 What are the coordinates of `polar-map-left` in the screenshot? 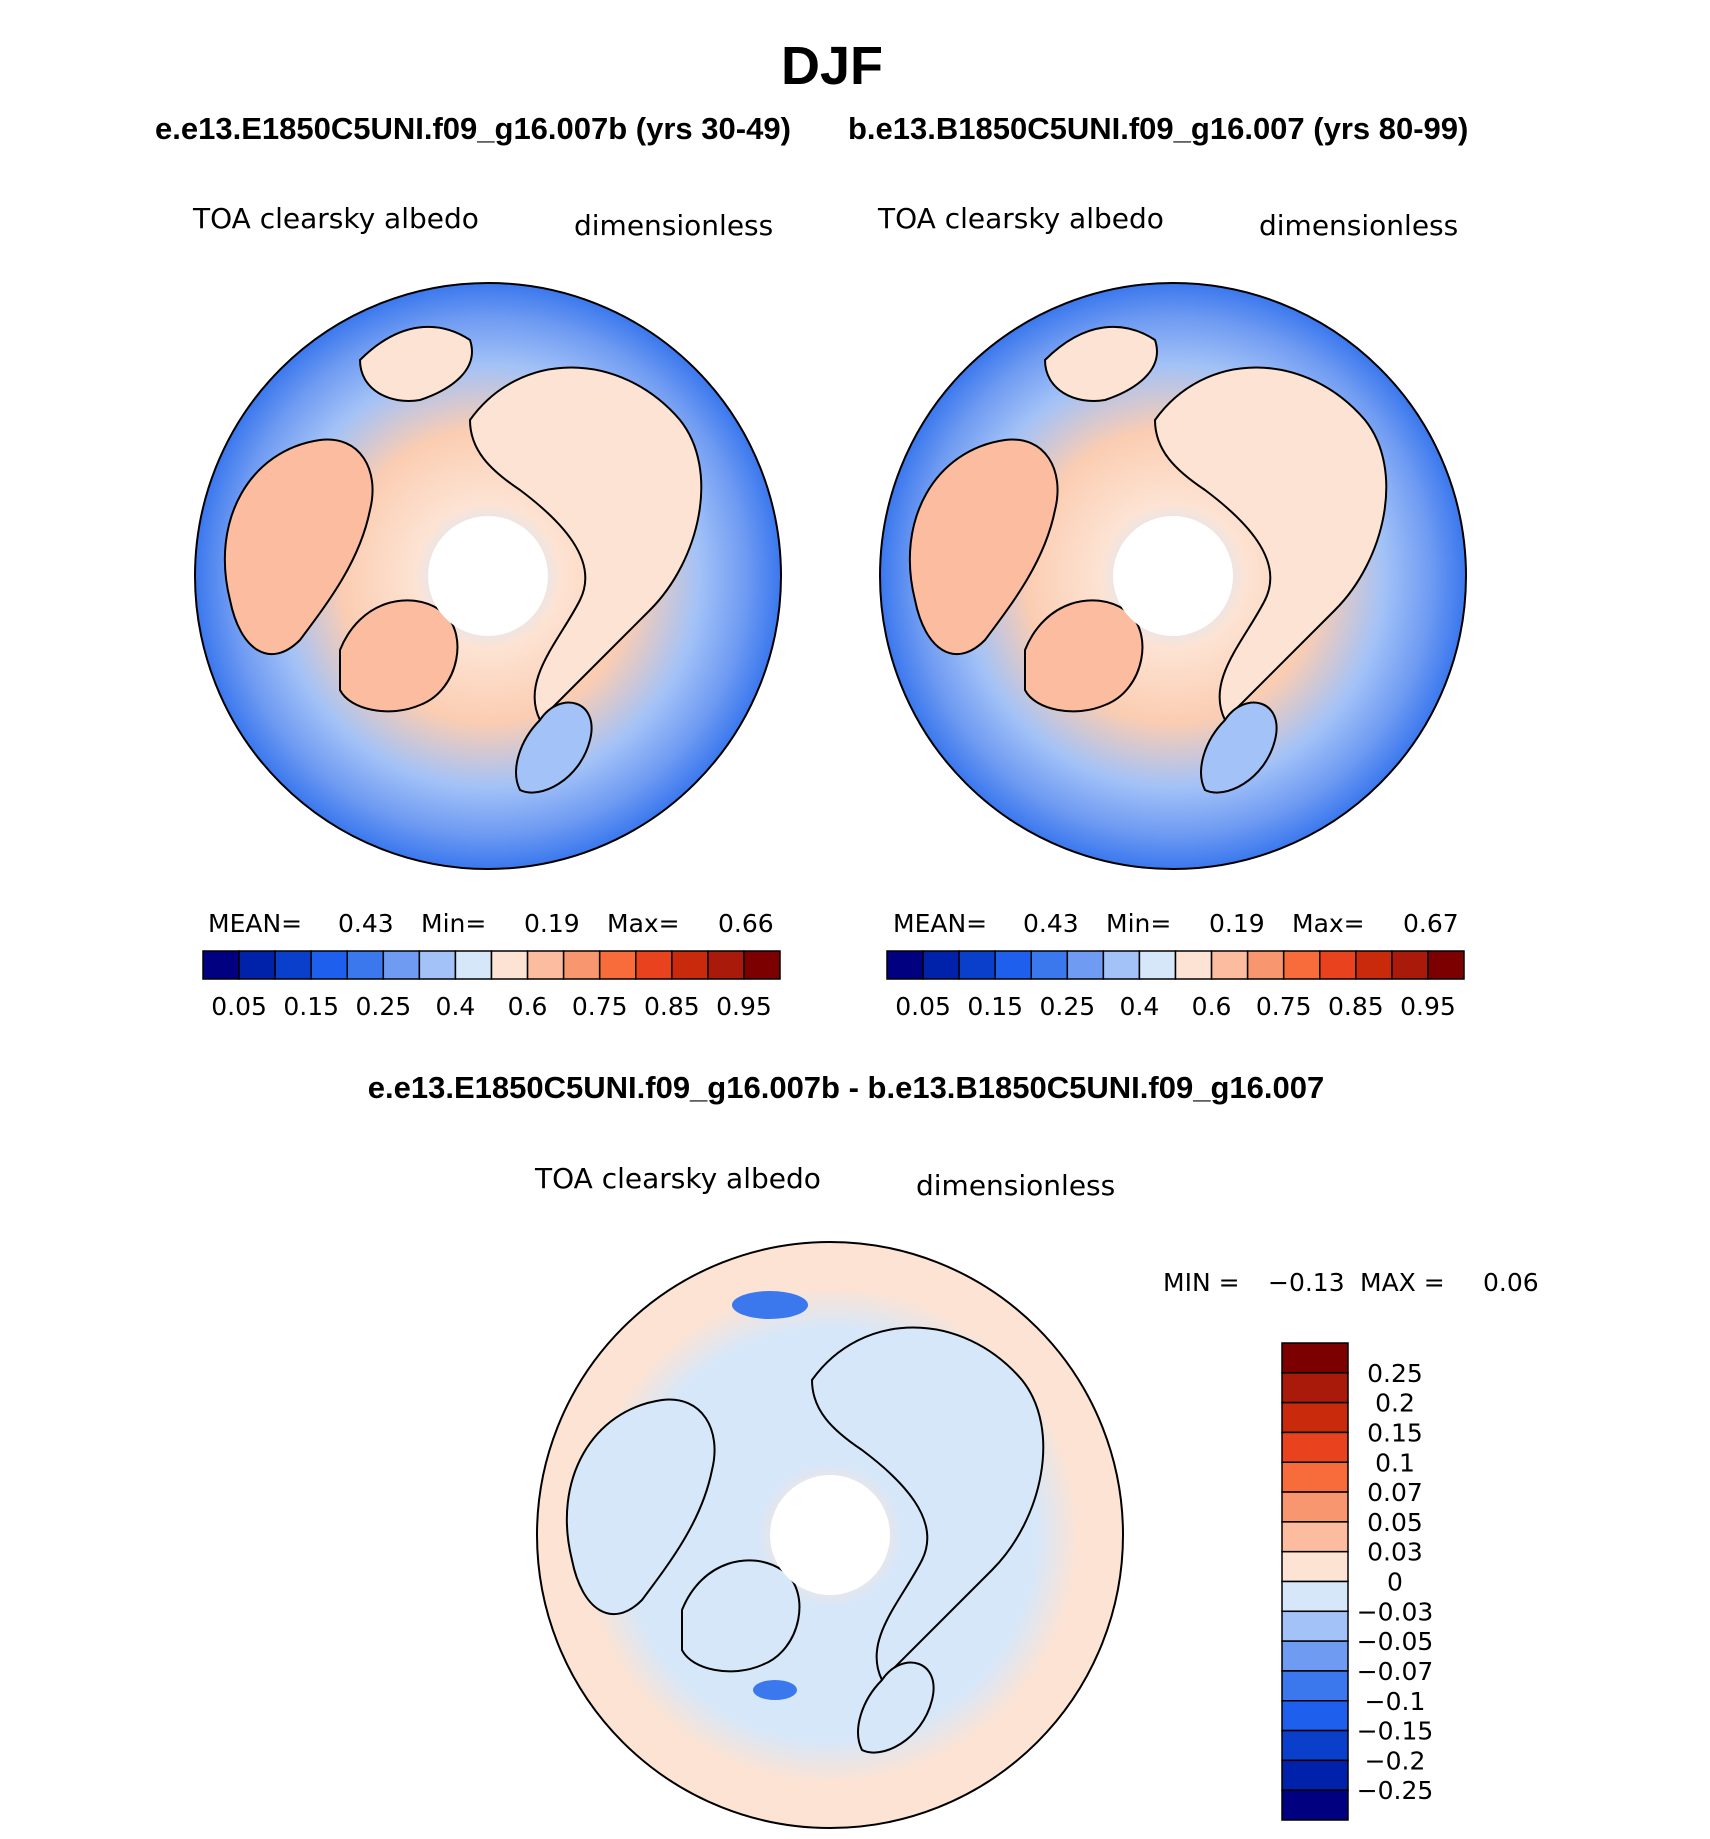 It's located at (488, 576).